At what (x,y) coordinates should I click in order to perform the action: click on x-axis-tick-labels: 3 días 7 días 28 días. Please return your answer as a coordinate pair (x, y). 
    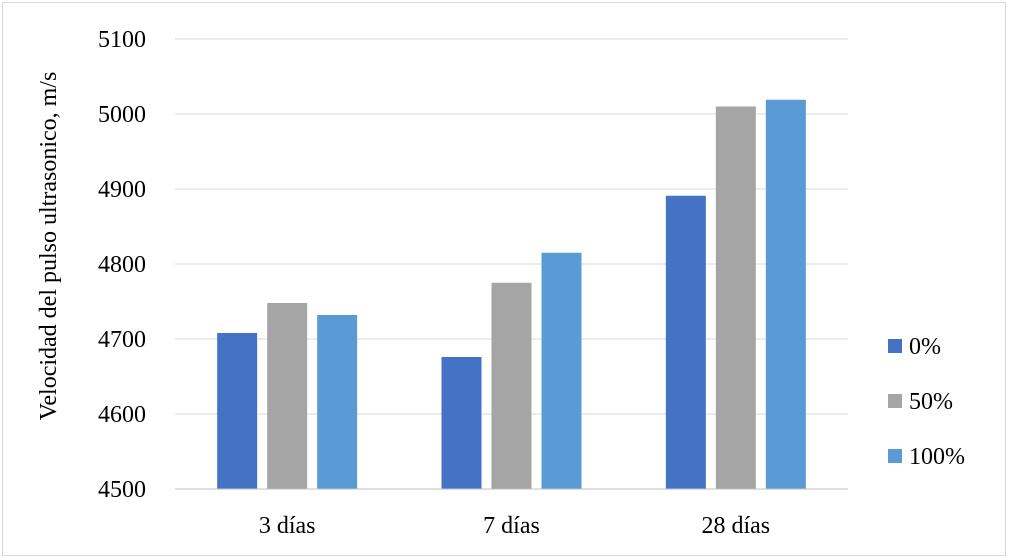
    Looking at the image, I should click on (514, 526).